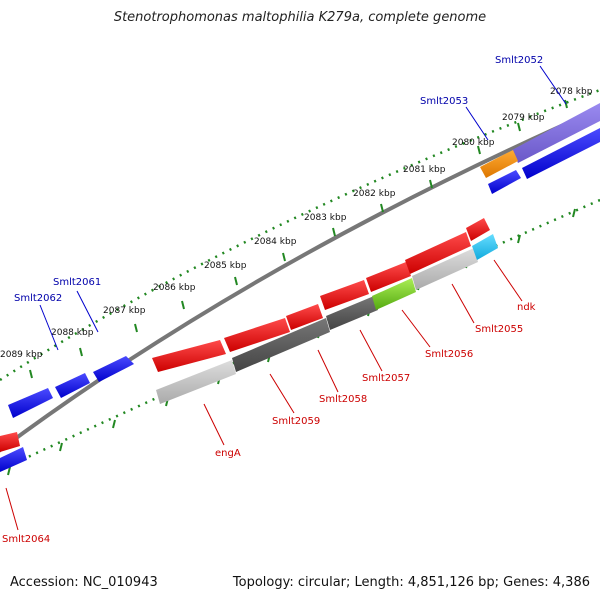  What do you see at coordinates (38, 298) in the screenshot?
I see `gene-label-smlt2062: Smlt2062` at bounding box center [38, 298].